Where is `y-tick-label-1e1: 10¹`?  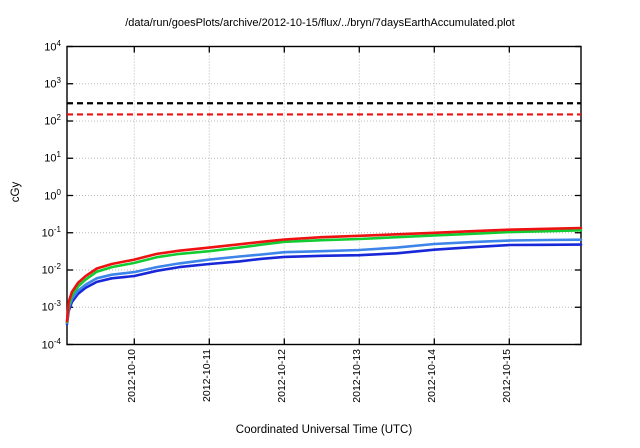 y-tick-label-1e1: 10¹ is located at coordinates (52, 157).